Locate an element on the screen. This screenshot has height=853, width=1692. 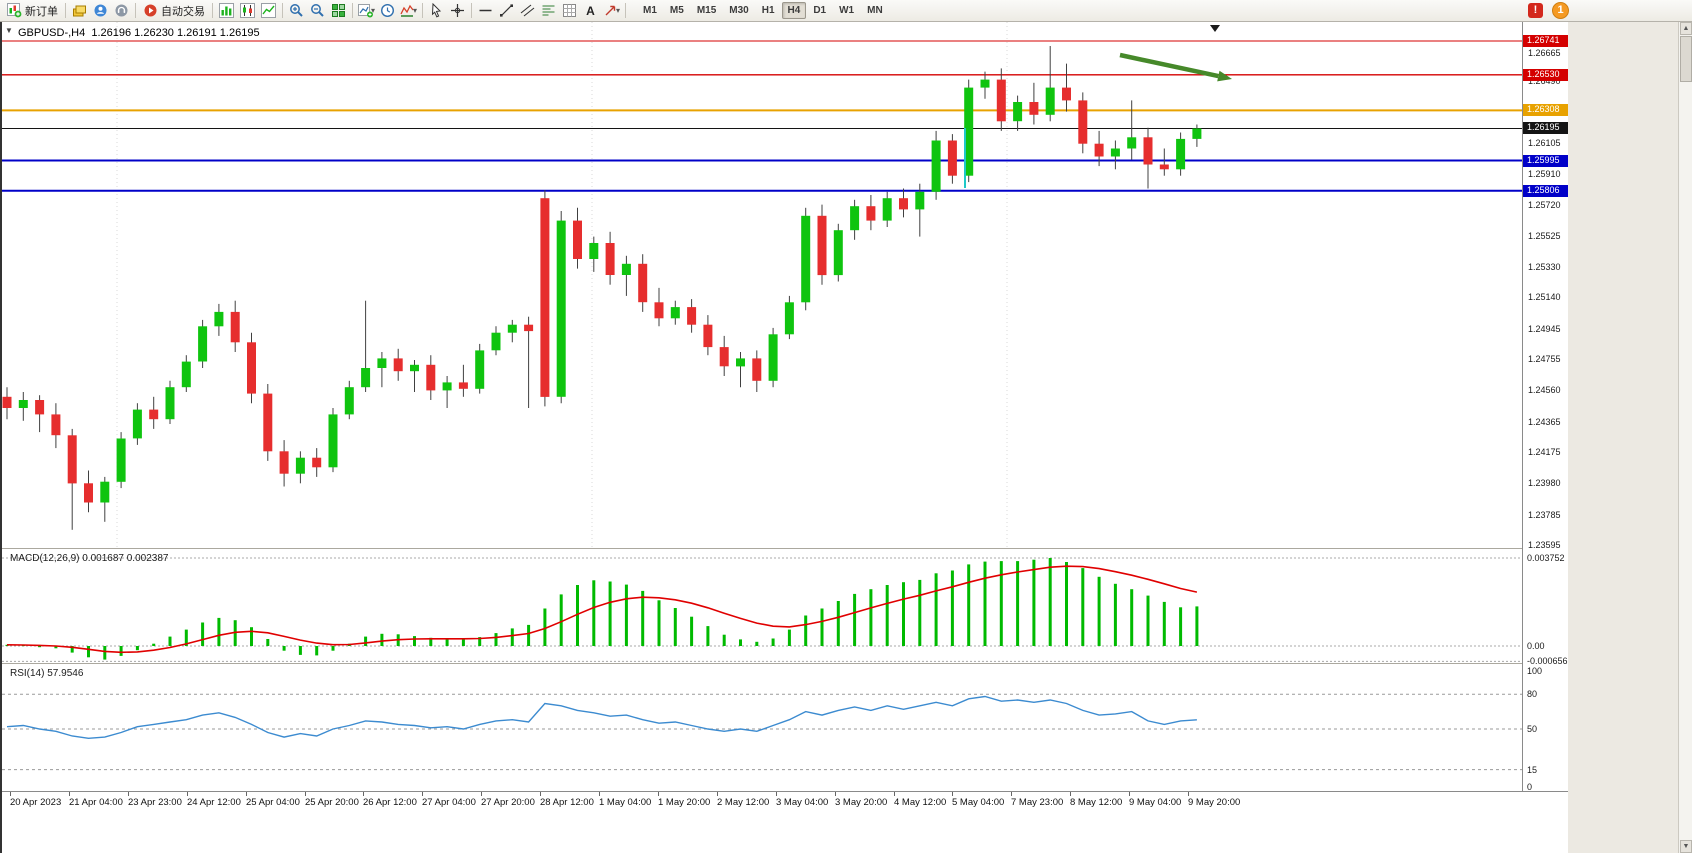
community-button is located at coordinates (100, 10).